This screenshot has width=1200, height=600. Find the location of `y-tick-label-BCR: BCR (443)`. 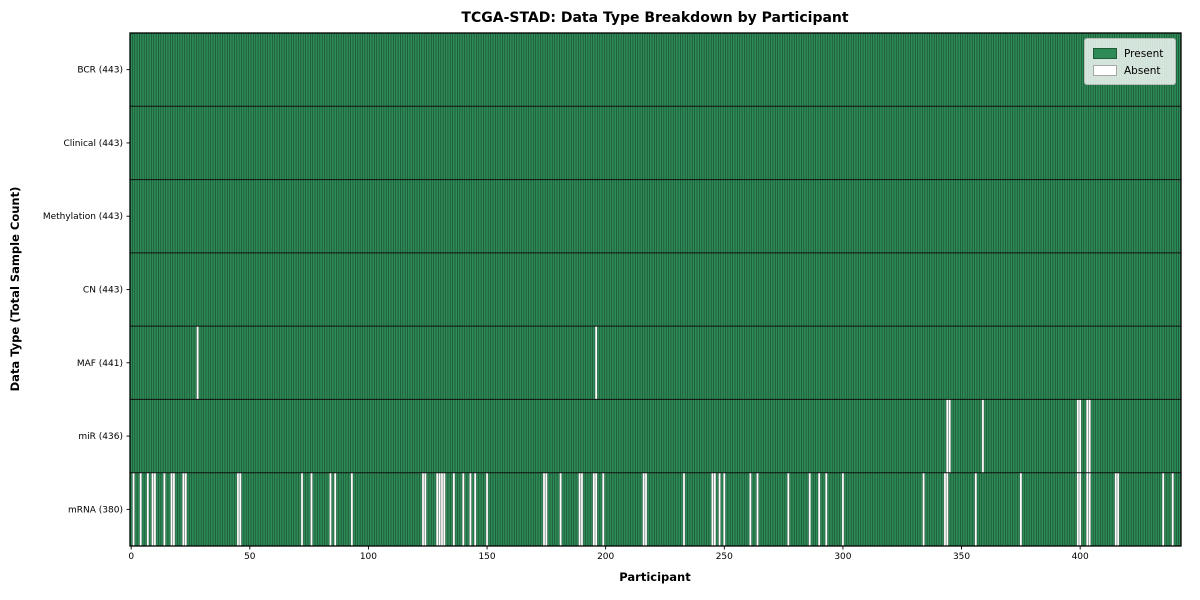

y-tick-label-BCR: BCR (443) is located at coordinates (100, 71).